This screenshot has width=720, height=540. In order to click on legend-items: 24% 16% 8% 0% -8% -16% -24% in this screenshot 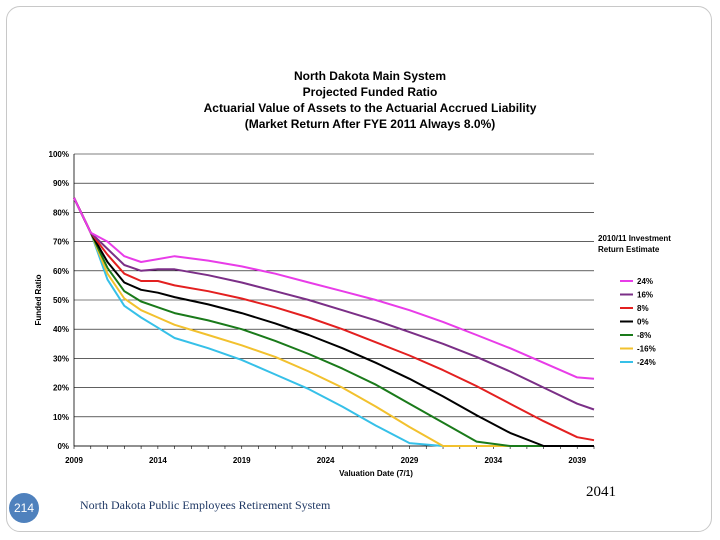, I will do `click(638, 322)`.